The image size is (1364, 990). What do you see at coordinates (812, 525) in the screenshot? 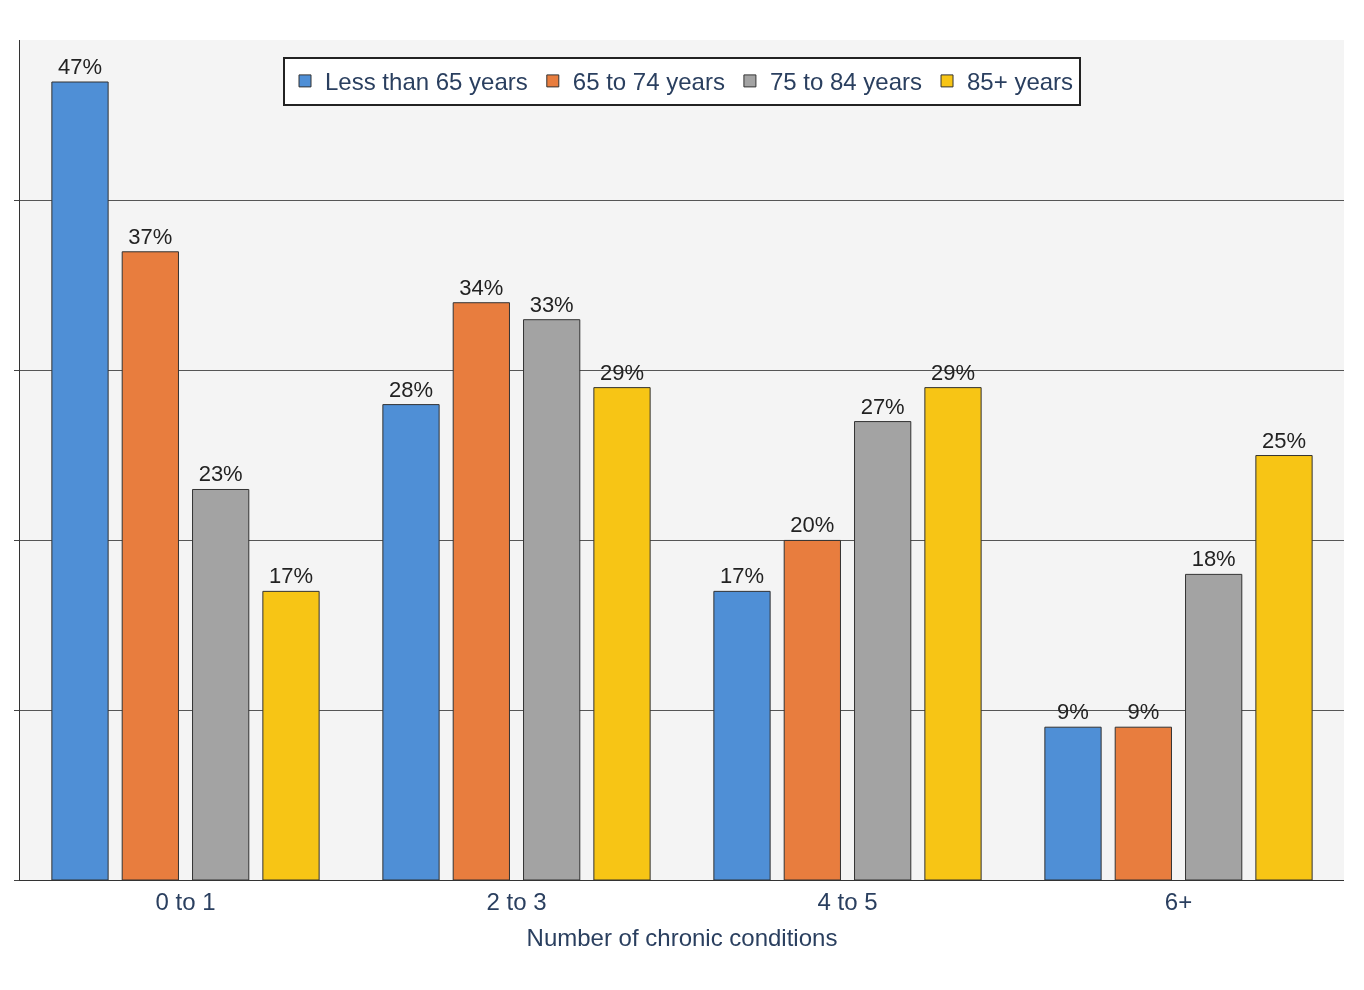
I see `data-label: 20%` at bounding box center [812, 525].